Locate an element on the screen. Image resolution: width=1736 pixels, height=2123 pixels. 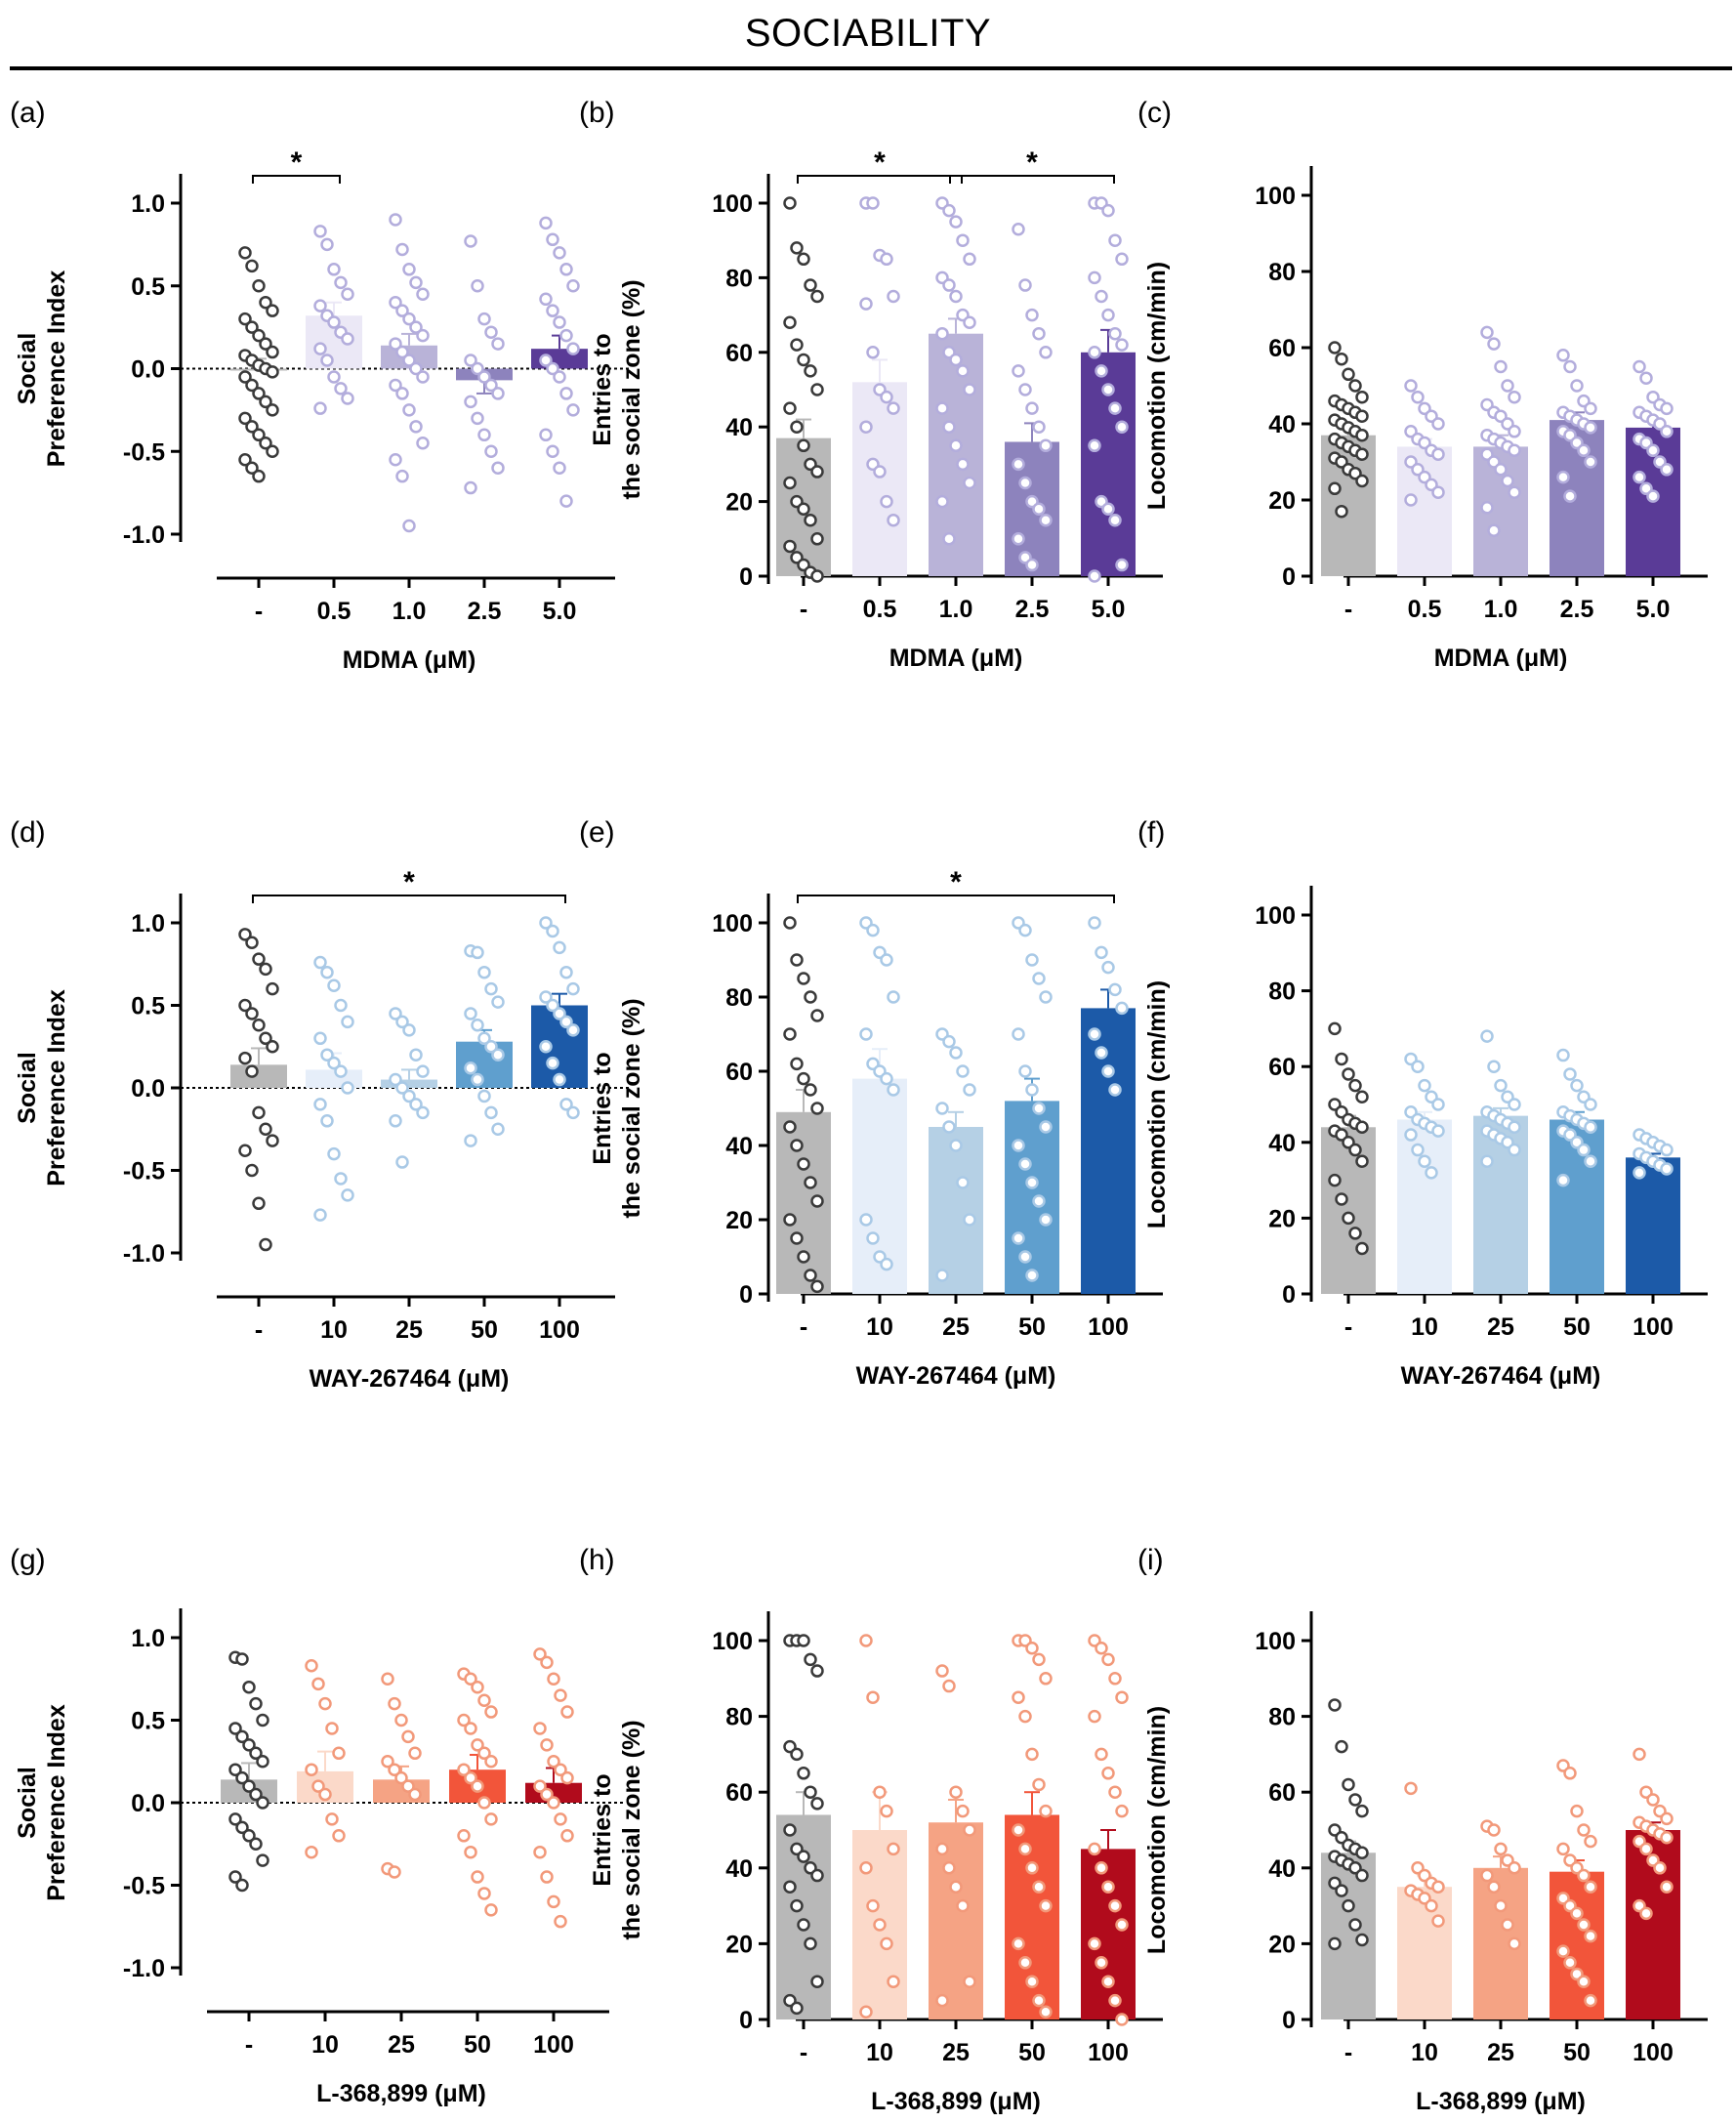
y-tick-label: 60 is located at coordinates (1282, 348).